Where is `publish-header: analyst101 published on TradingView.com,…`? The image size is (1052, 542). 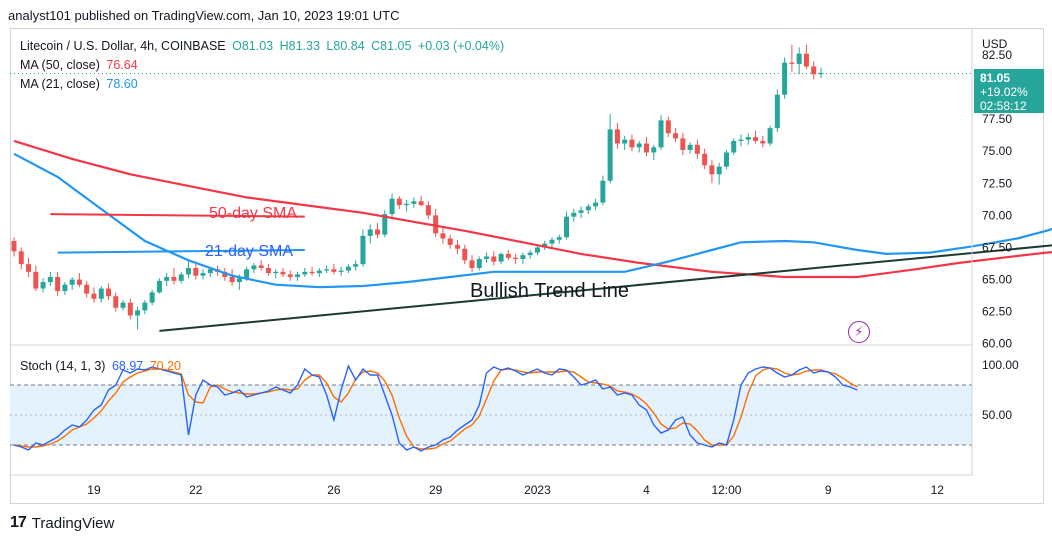
publish-header: analyst101 published on TradingView.com,… is located at coordinates (204, 15).